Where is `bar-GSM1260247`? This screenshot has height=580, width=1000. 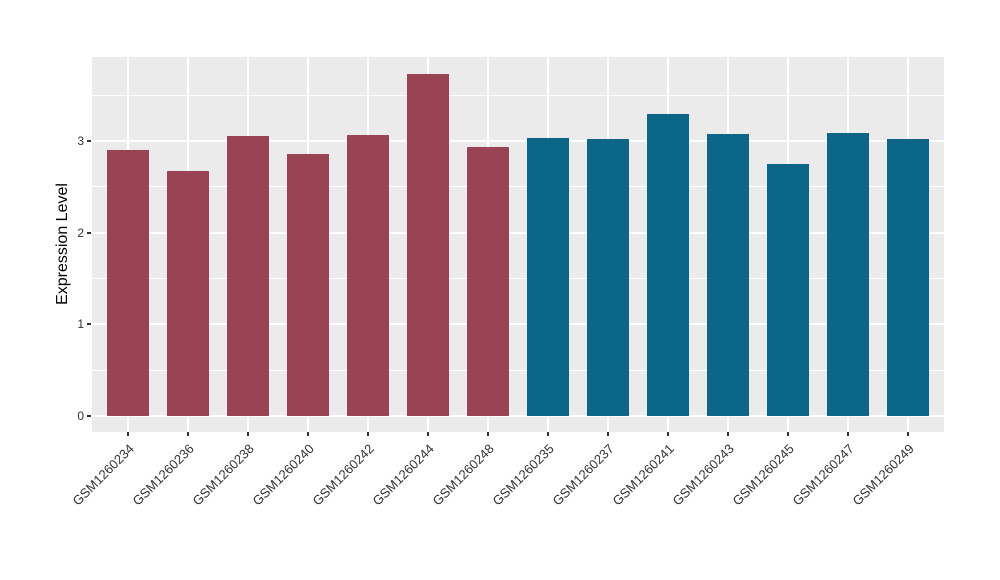
bar-GSM1260247 is located at coordinates (848, 274).